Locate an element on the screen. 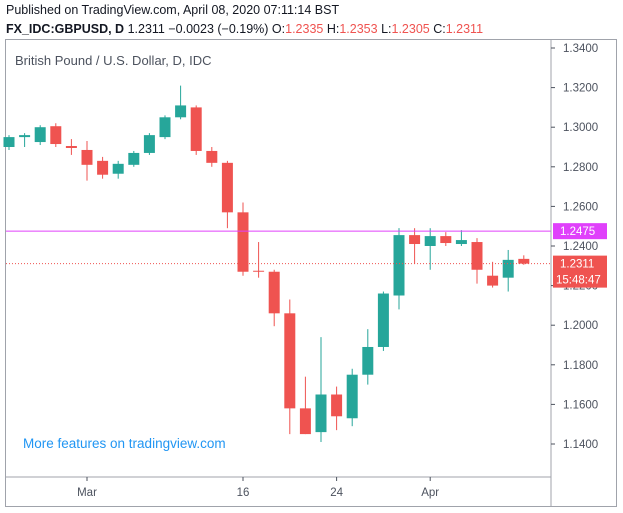  countdown-label: 15:48:47 is located at coordinates (578, 281).